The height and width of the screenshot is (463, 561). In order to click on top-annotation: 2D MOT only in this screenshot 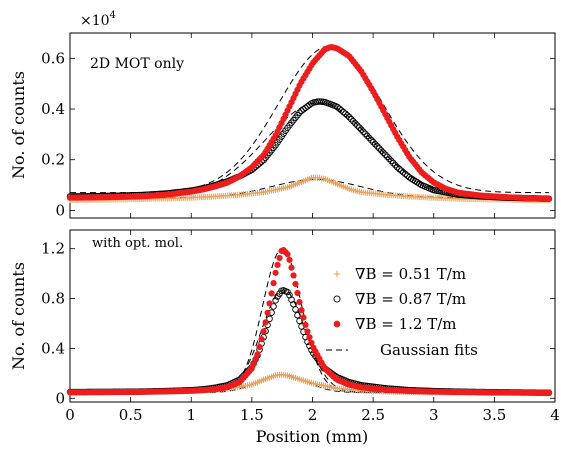, I will do `click(137, 64)`.